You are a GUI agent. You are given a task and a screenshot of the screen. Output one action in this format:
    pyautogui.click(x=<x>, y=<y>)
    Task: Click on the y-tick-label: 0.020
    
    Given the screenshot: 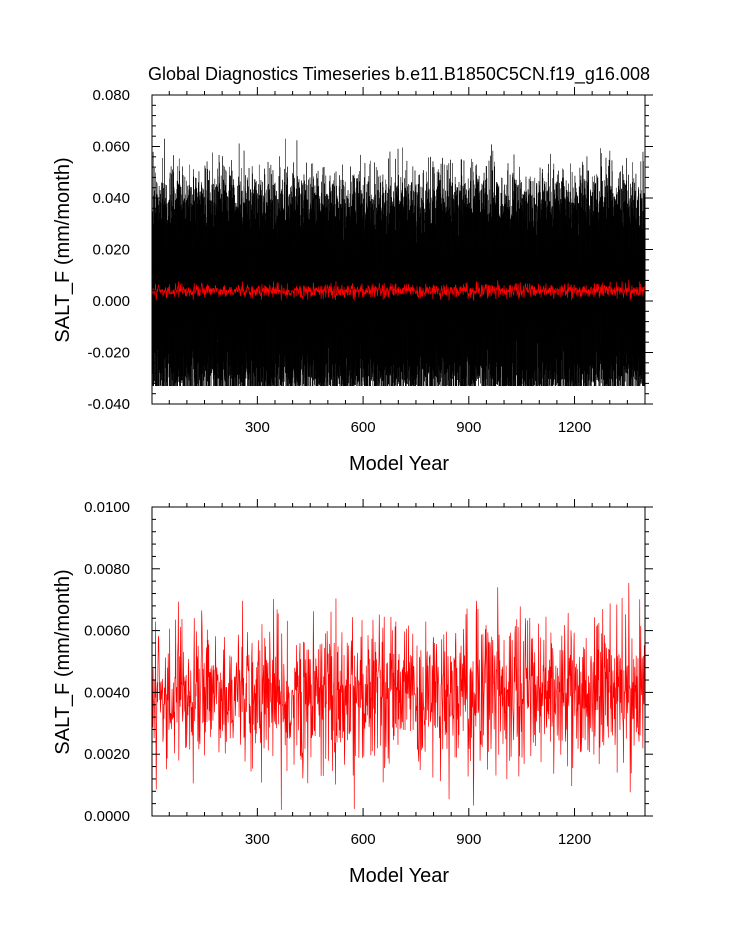 What is the action you would take?
    pyautogui.click(x=111, y=250)
    